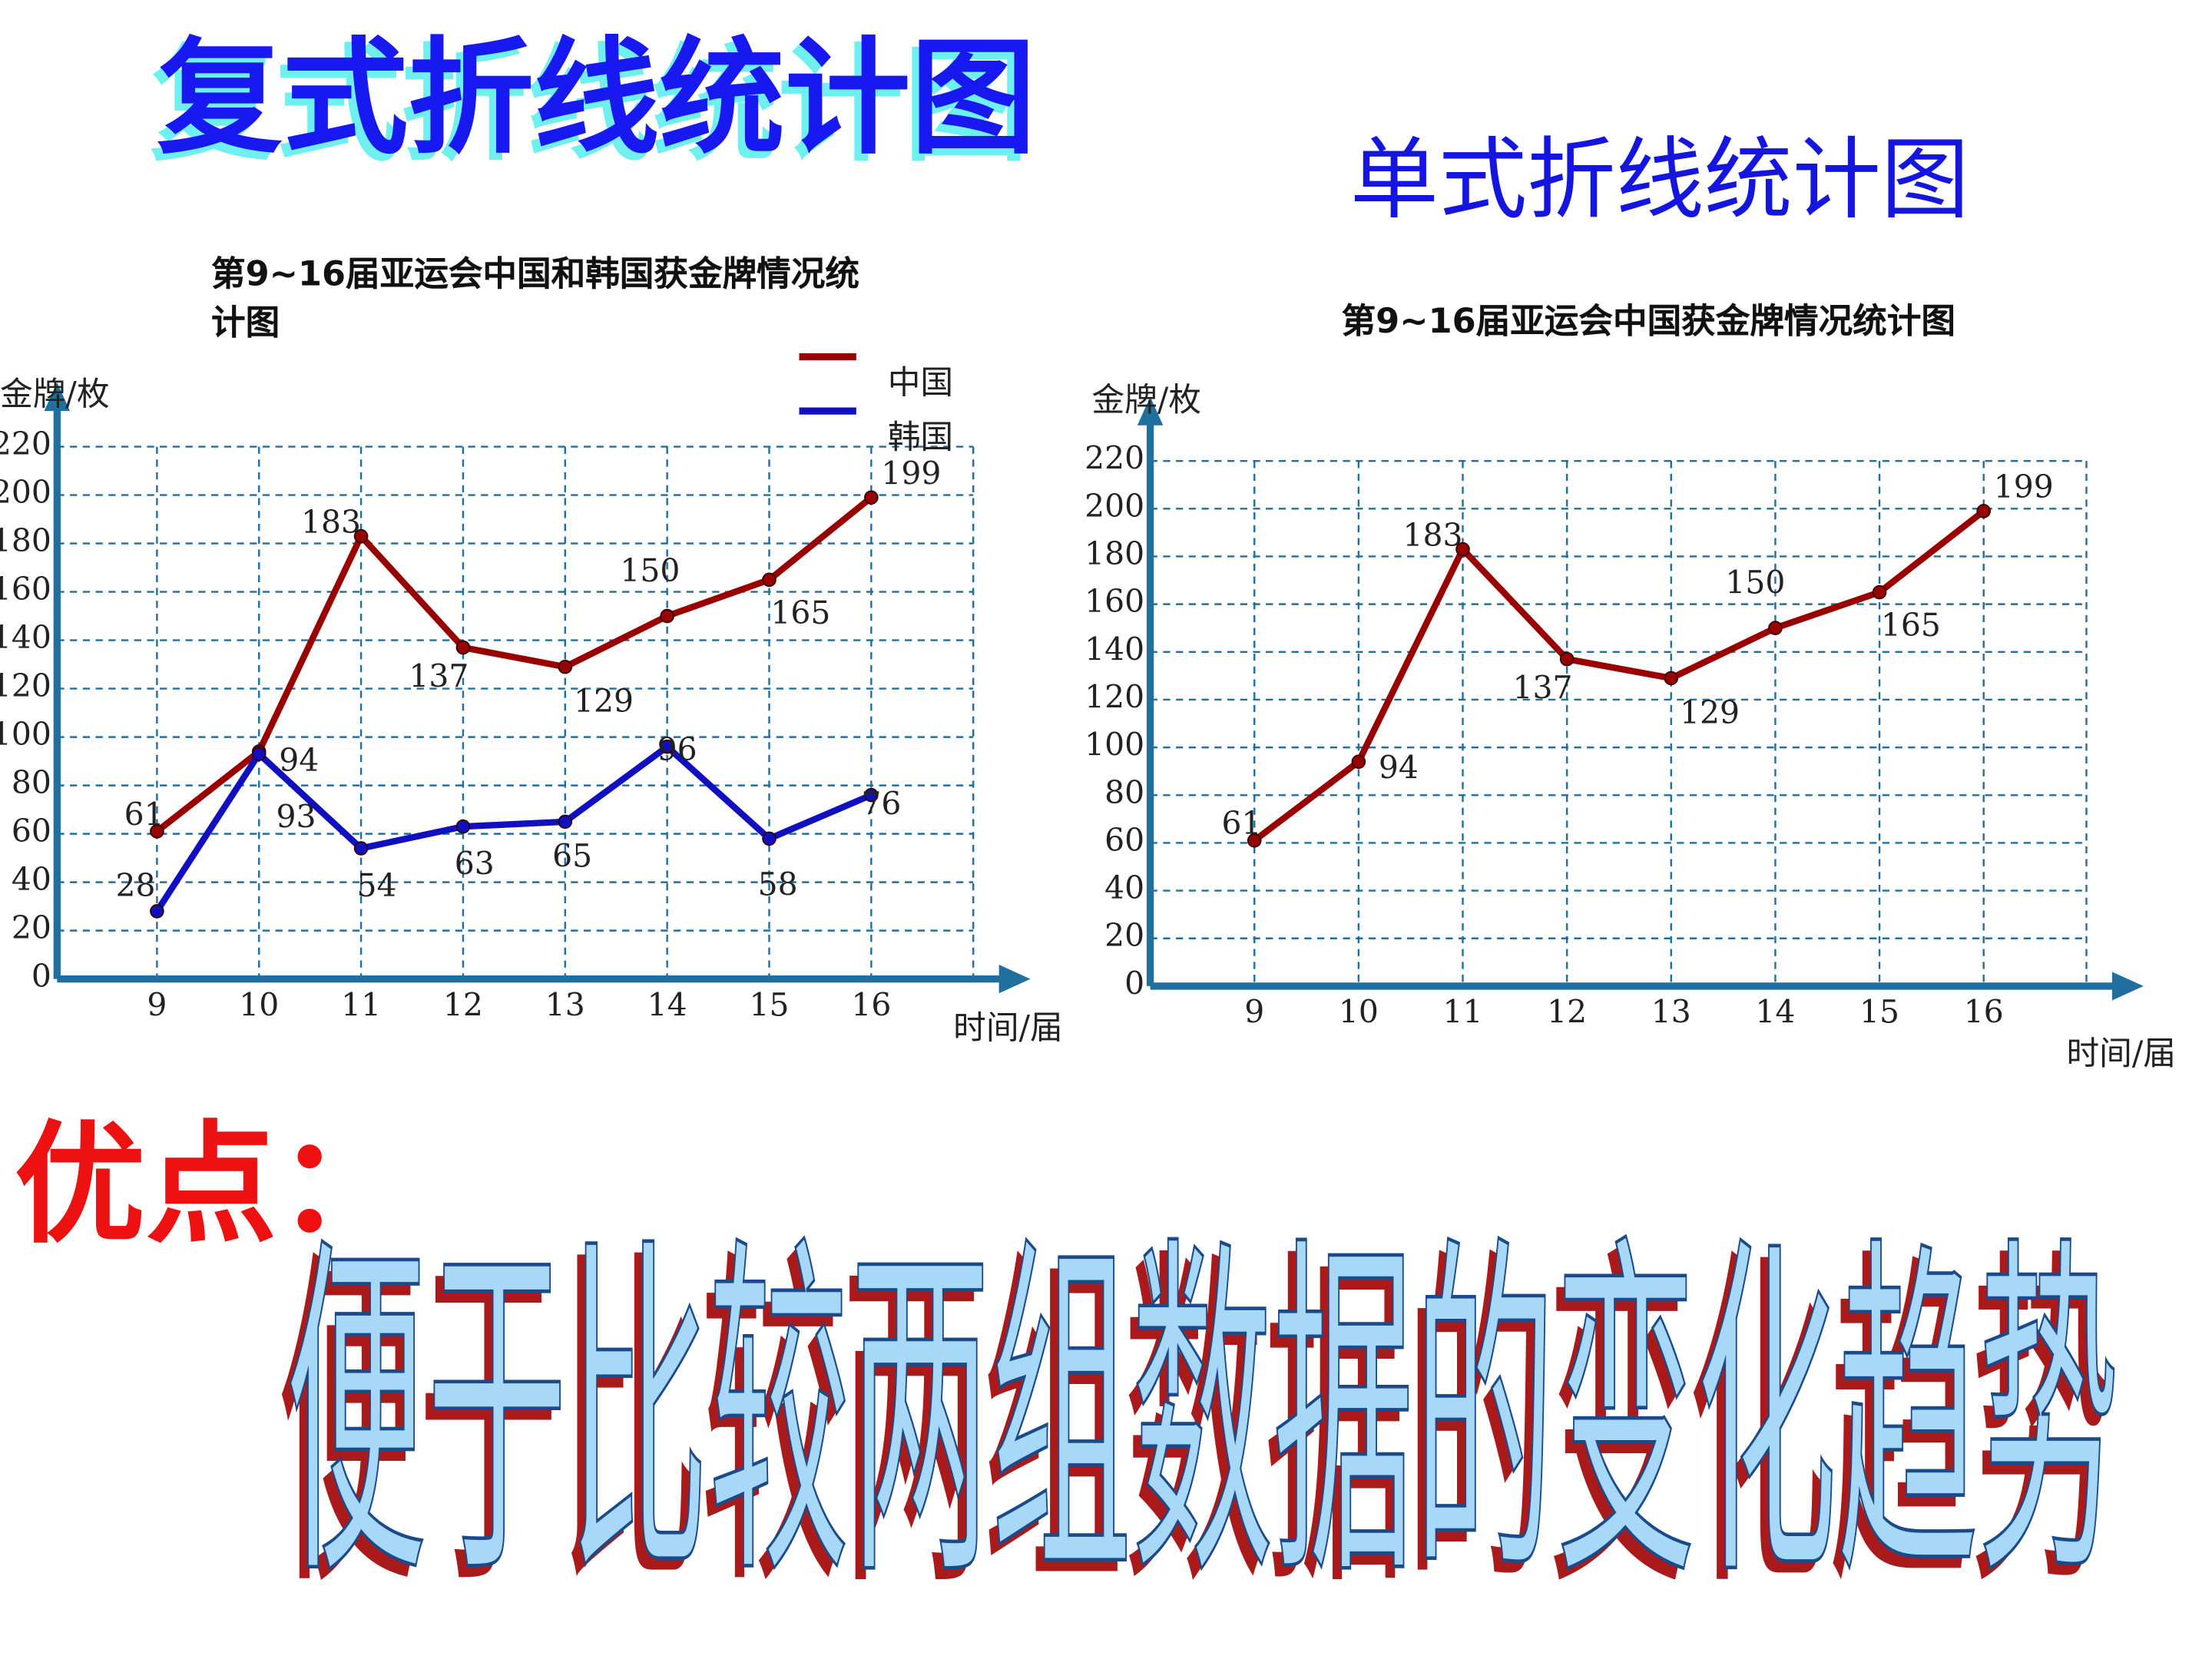  Describe the element at coordinates (881, 805) in the screenshot. I see `data-label: 76` at that location.